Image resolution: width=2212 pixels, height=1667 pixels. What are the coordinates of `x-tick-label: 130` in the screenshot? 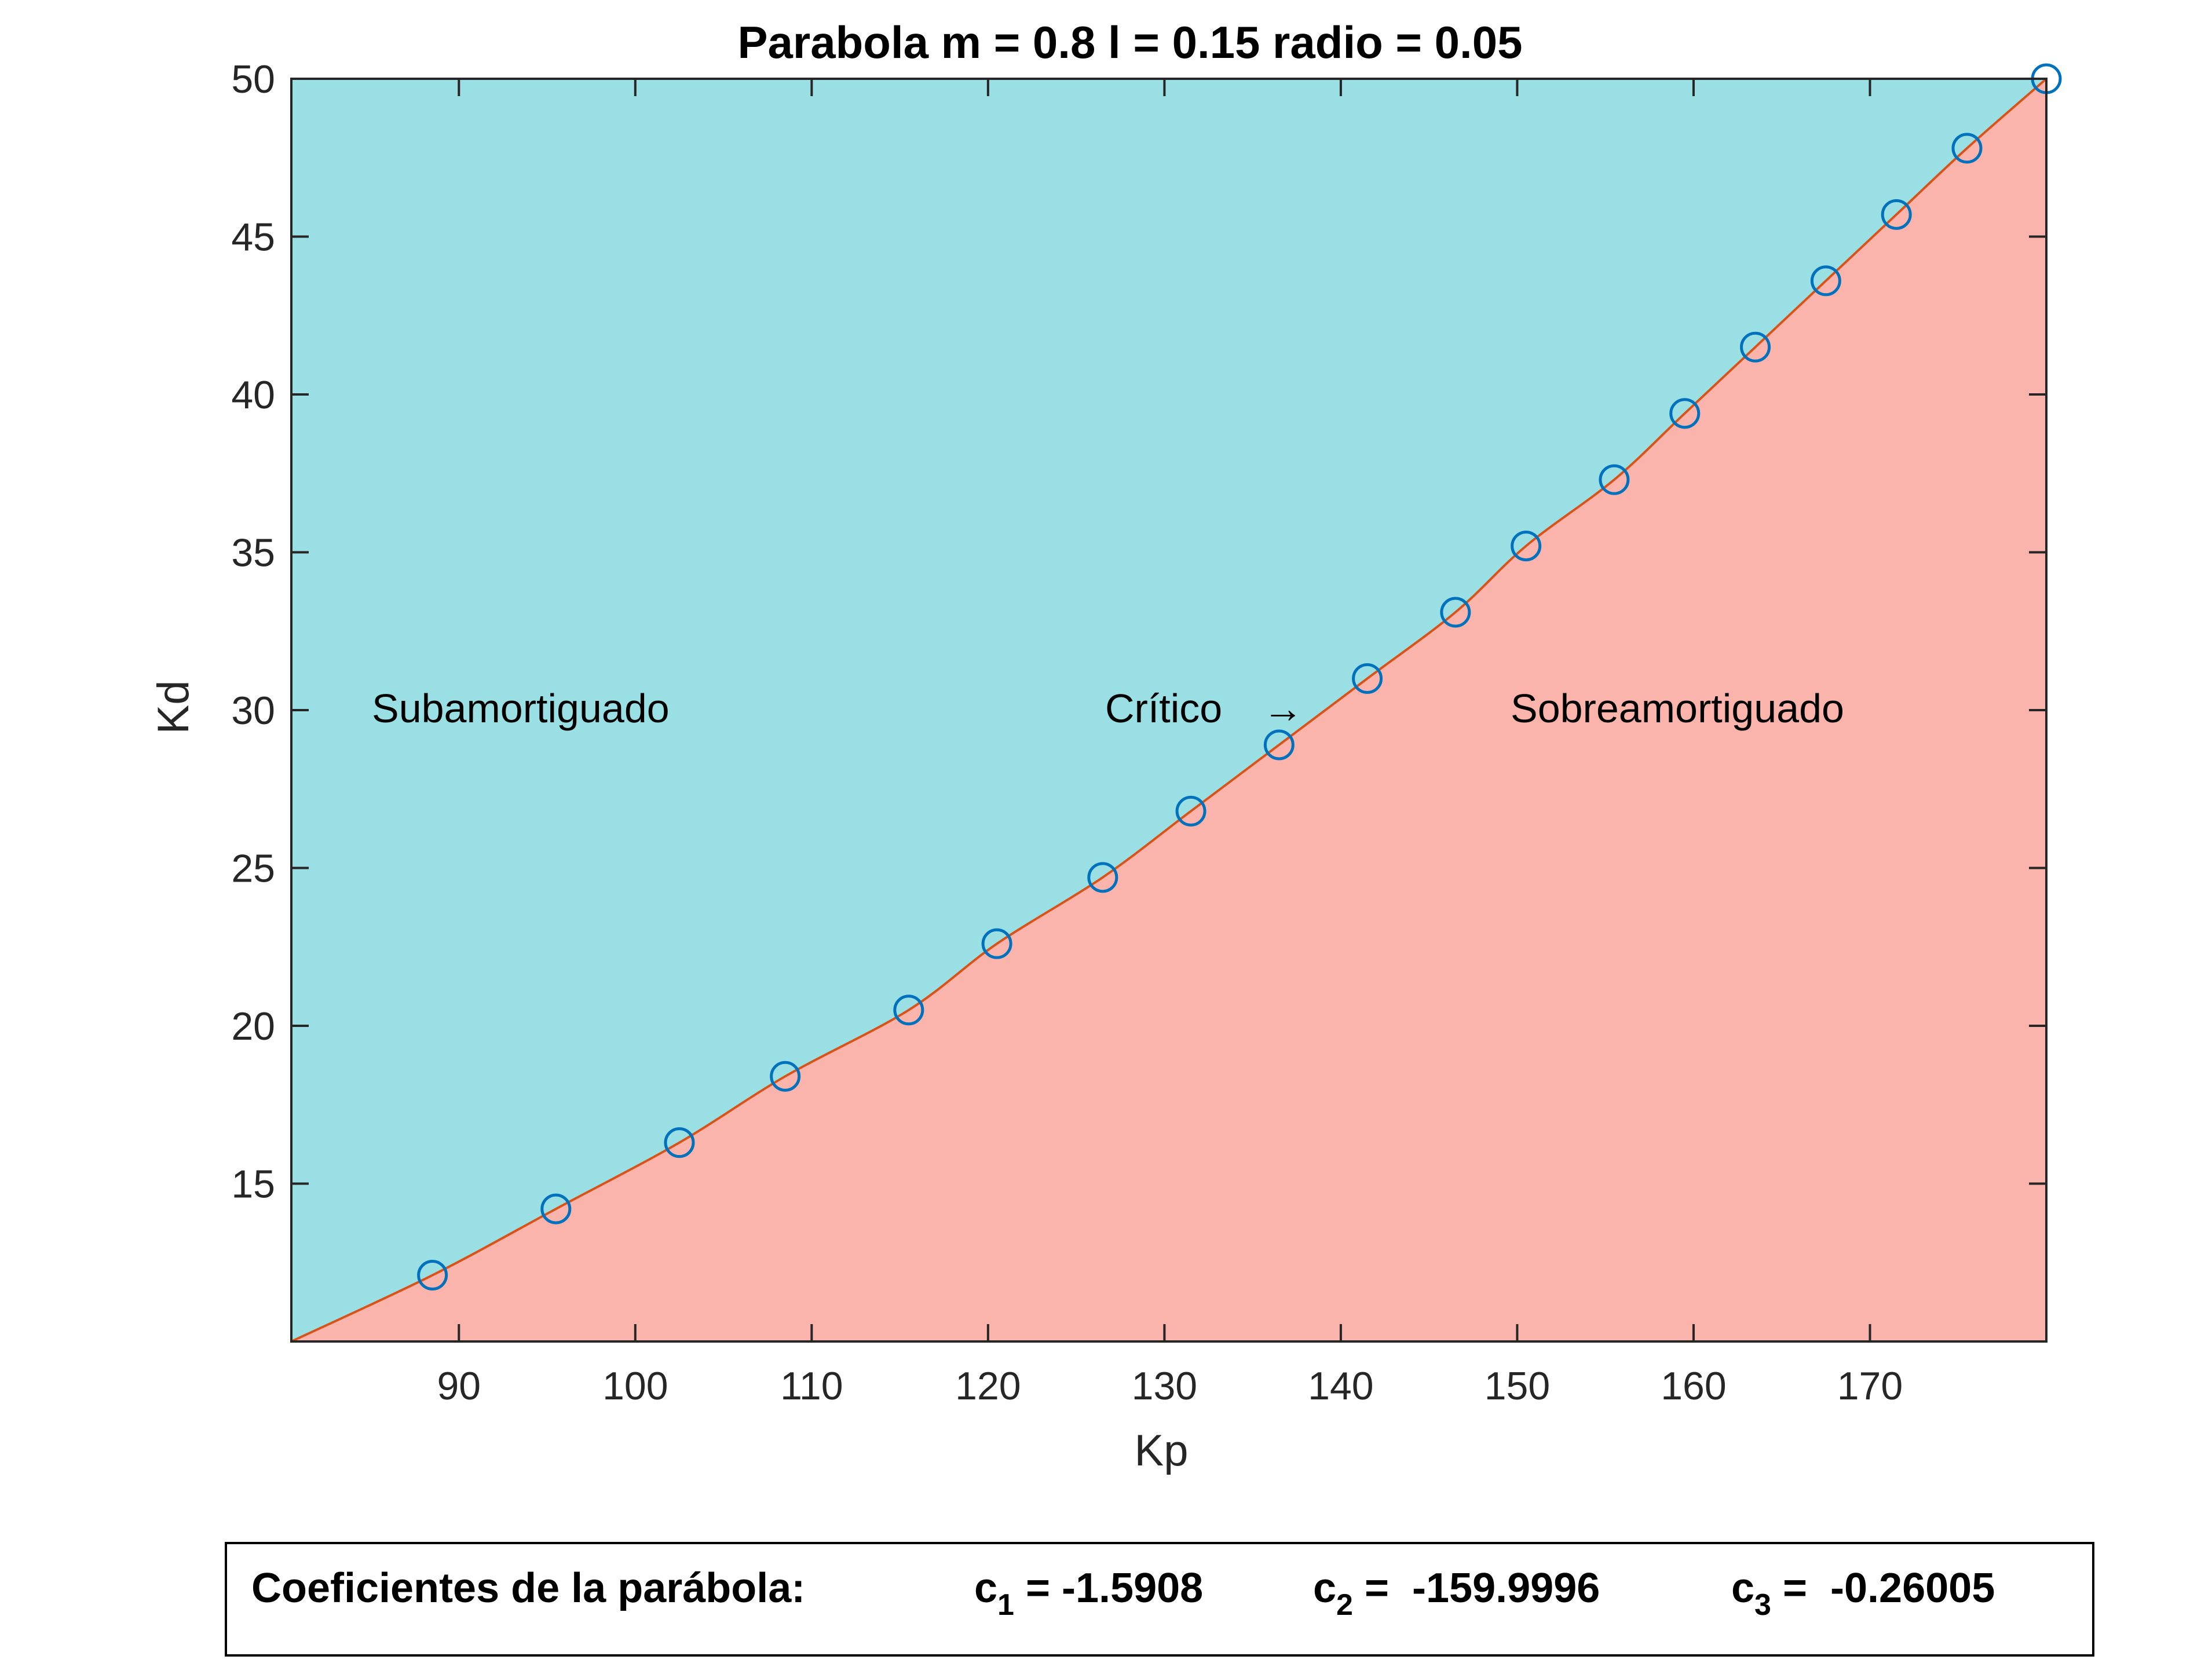 It's located at (1164, 1386).